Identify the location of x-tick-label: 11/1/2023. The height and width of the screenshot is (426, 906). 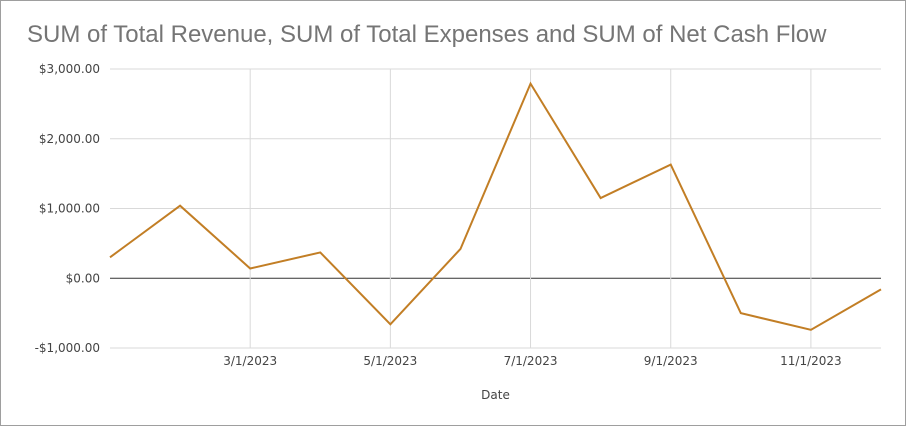
(811, 361).